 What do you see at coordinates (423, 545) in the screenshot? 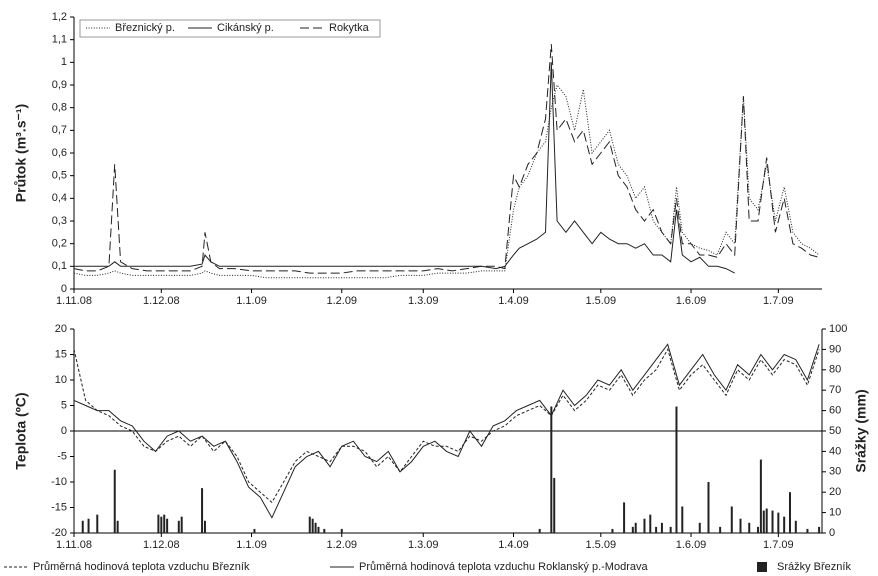
I see `x-tick-label: 1.3.09` at bounding box center [423, 545].